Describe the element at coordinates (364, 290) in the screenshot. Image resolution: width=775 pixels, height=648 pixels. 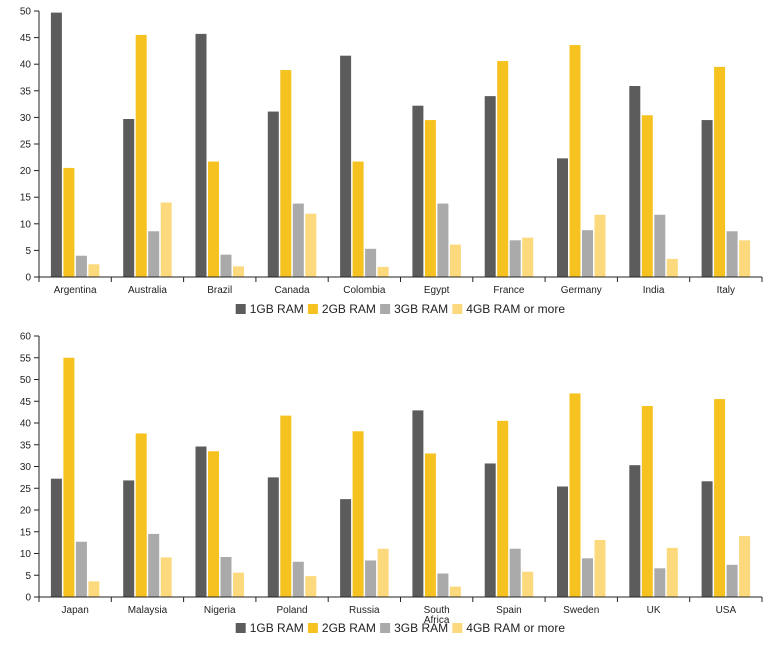
I see `chart-1-x-tick-label: Colombia` at that location.